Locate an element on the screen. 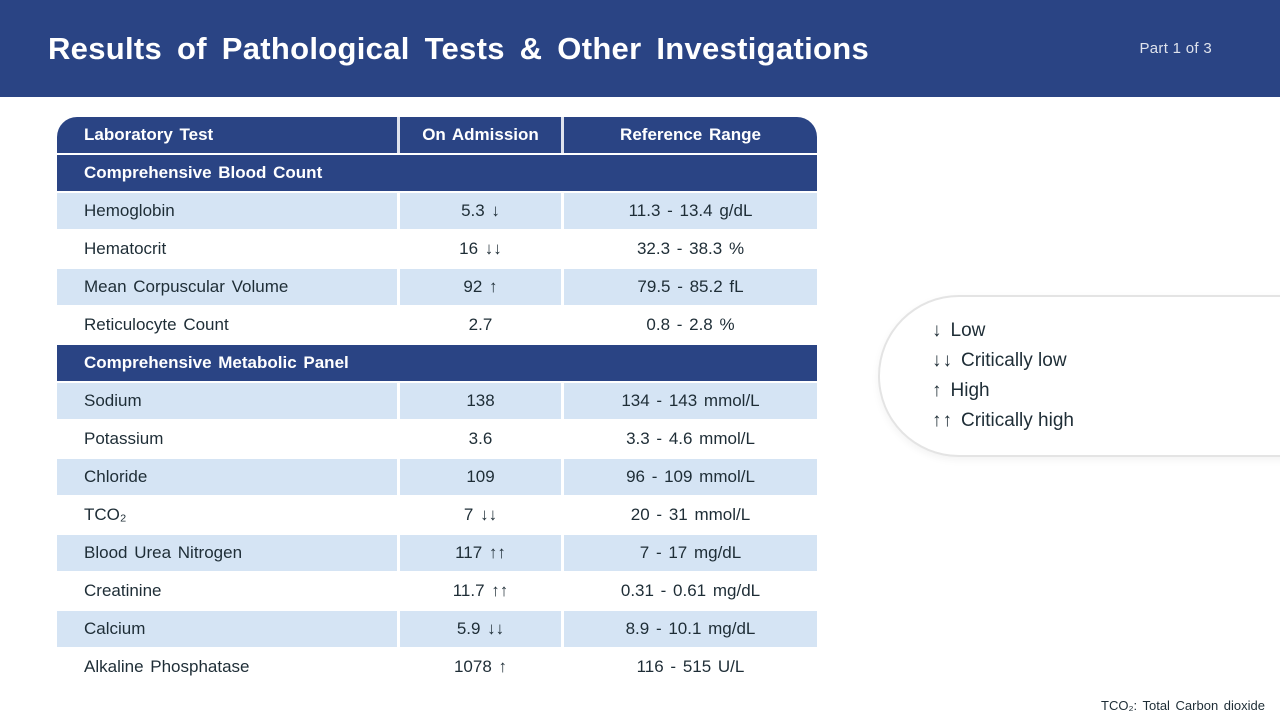  table-row-blood-urea-nitrogen: Blood Urea Nitrogen 117 ↑↑ 7 - 17 mg/dL is located at coordinates (437, 553).